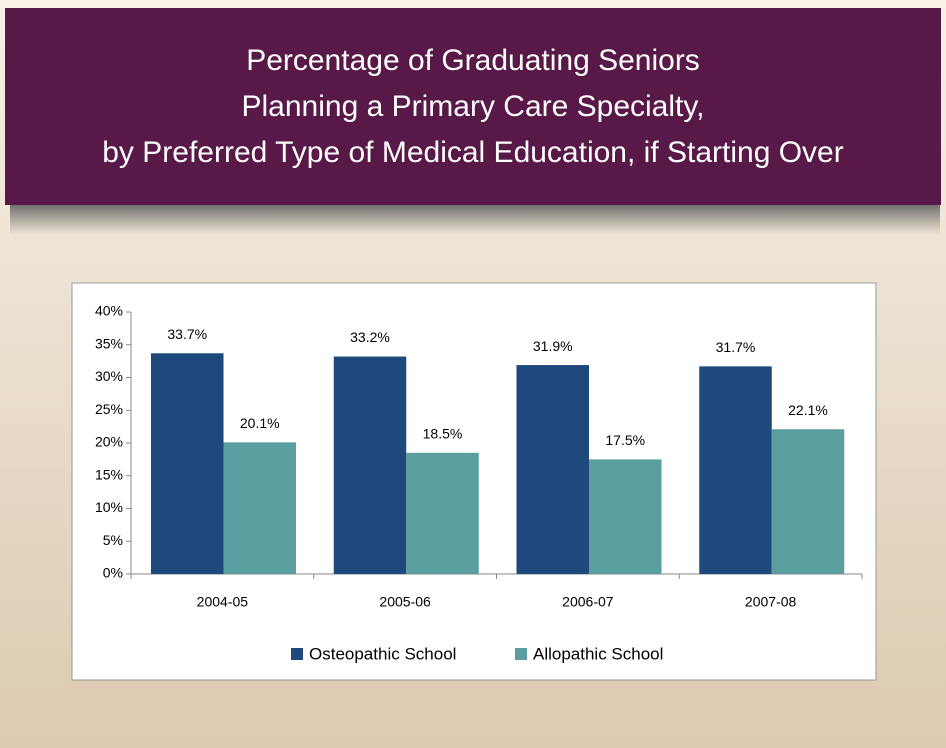 The image size is (946, 748). Describe the element at coordinates (473, 60) in the screenshot. I see `title-line: Percentage of Graduating Seniors` at that location.